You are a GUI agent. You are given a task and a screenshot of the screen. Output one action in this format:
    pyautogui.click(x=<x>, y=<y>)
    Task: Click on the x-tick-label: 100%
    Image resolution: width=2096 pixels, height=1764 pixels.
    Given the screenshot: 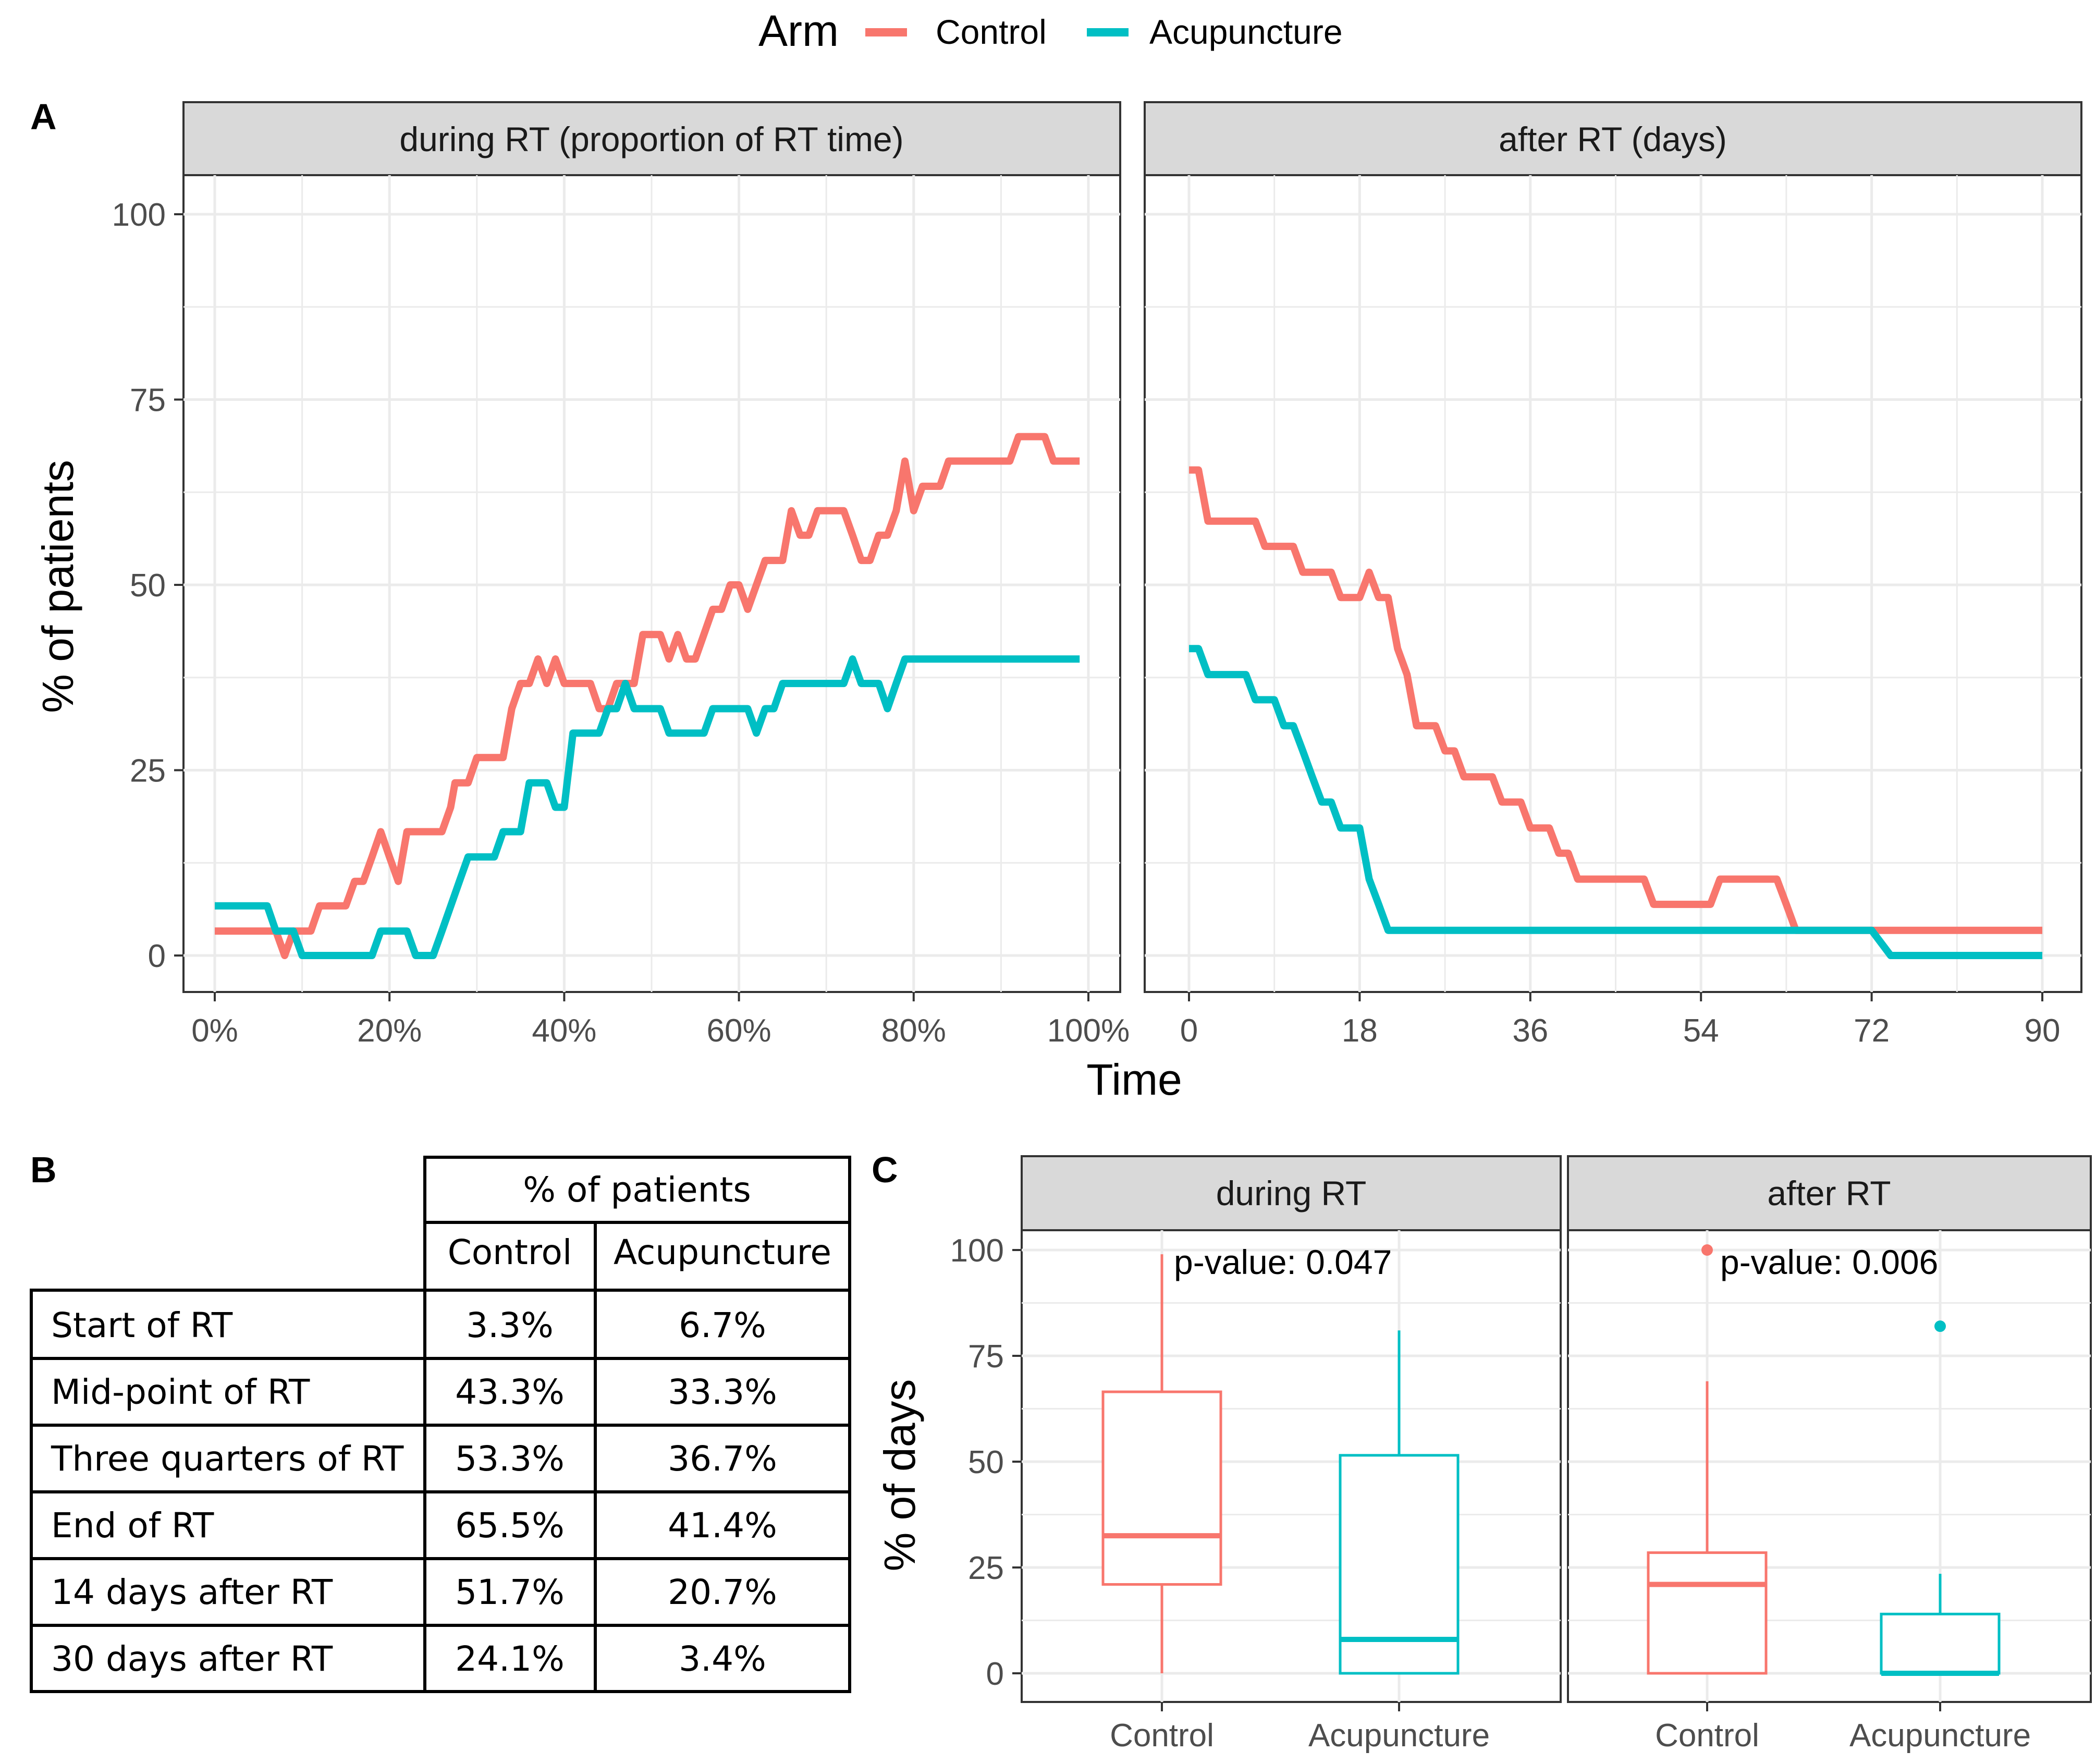 What is the action you would take?
    pyautogui.click(x=1088, y=1031)
    